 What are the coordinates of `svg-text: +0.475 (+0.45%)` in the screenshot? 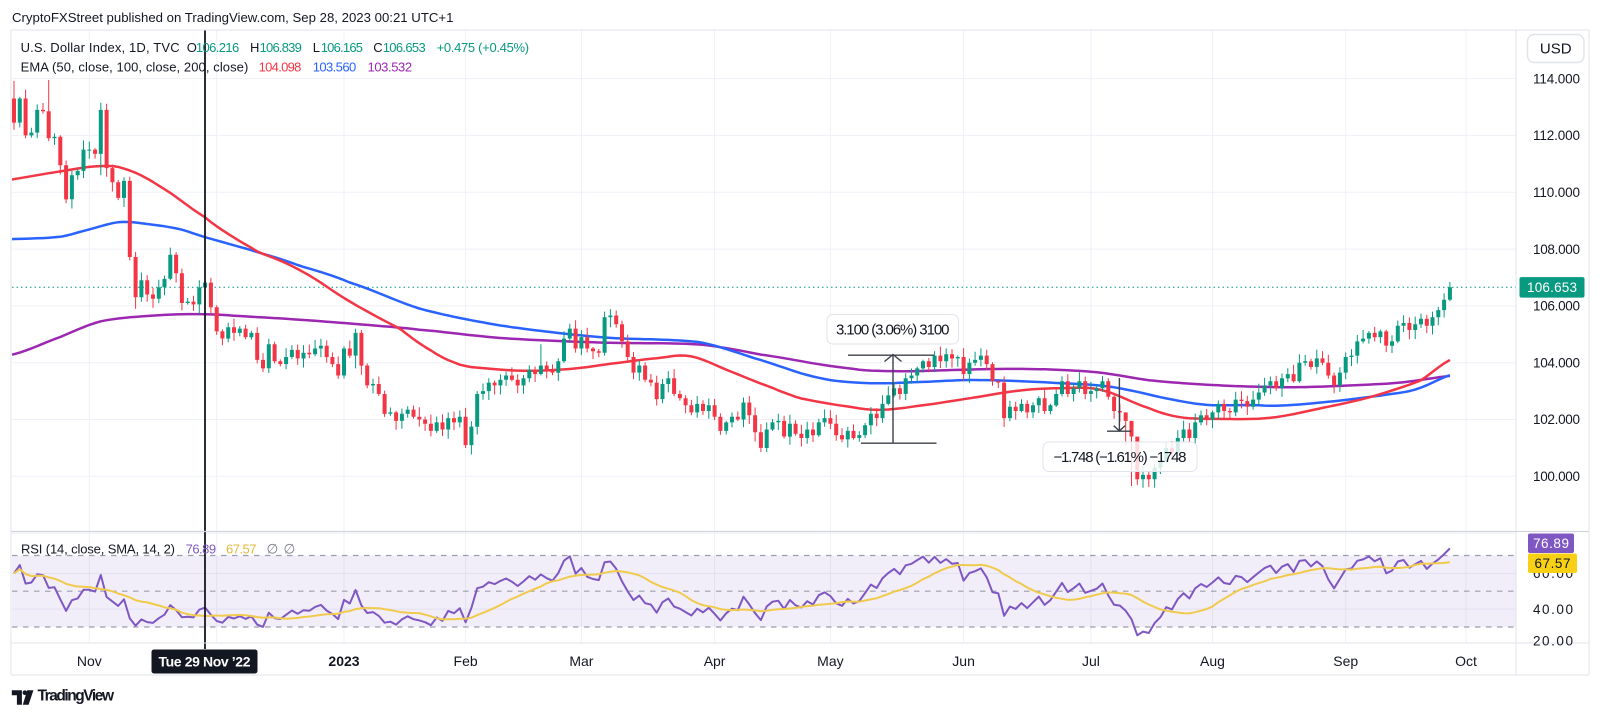 It's located at (483, 47).